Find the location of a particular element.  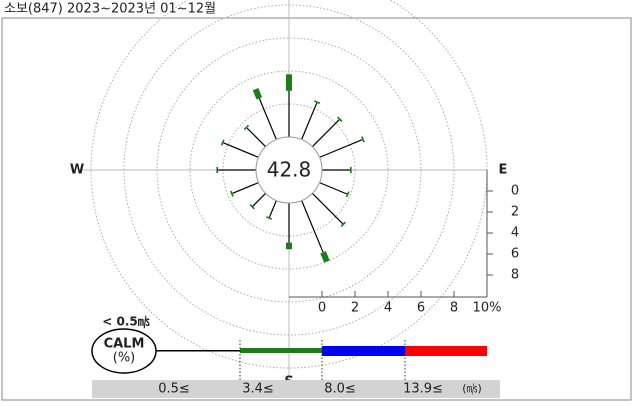

calm-circle is located at coordinates (289, 170).